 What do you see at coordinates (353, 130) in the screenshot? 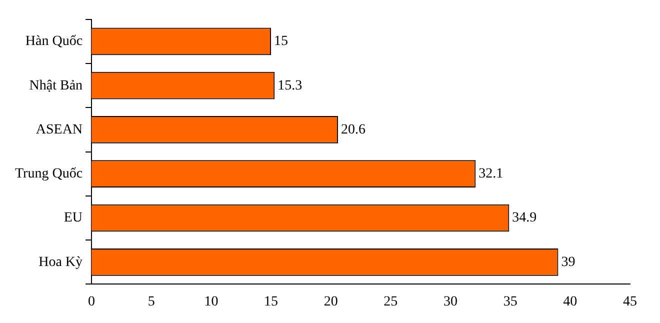
I see `data-label: 20.6` at bounding box center [353, 130].